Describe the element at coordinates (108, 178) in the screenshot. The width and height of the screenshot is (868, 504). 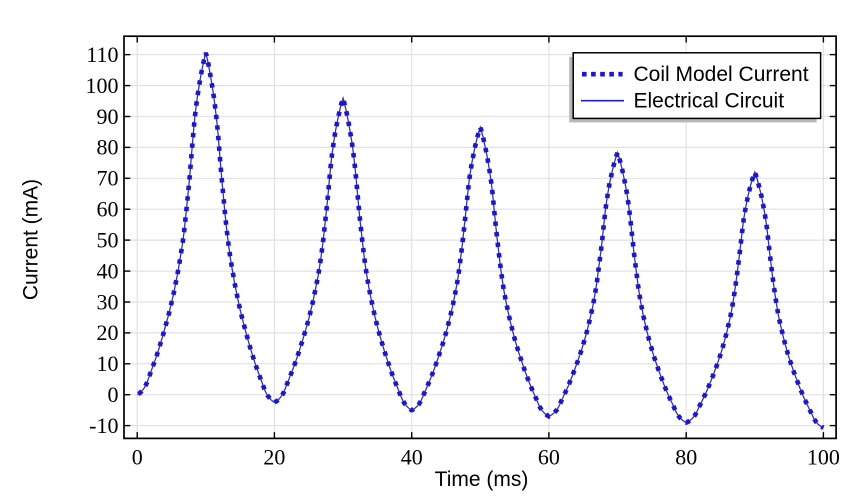
I see `svg-text: 70` at that location.